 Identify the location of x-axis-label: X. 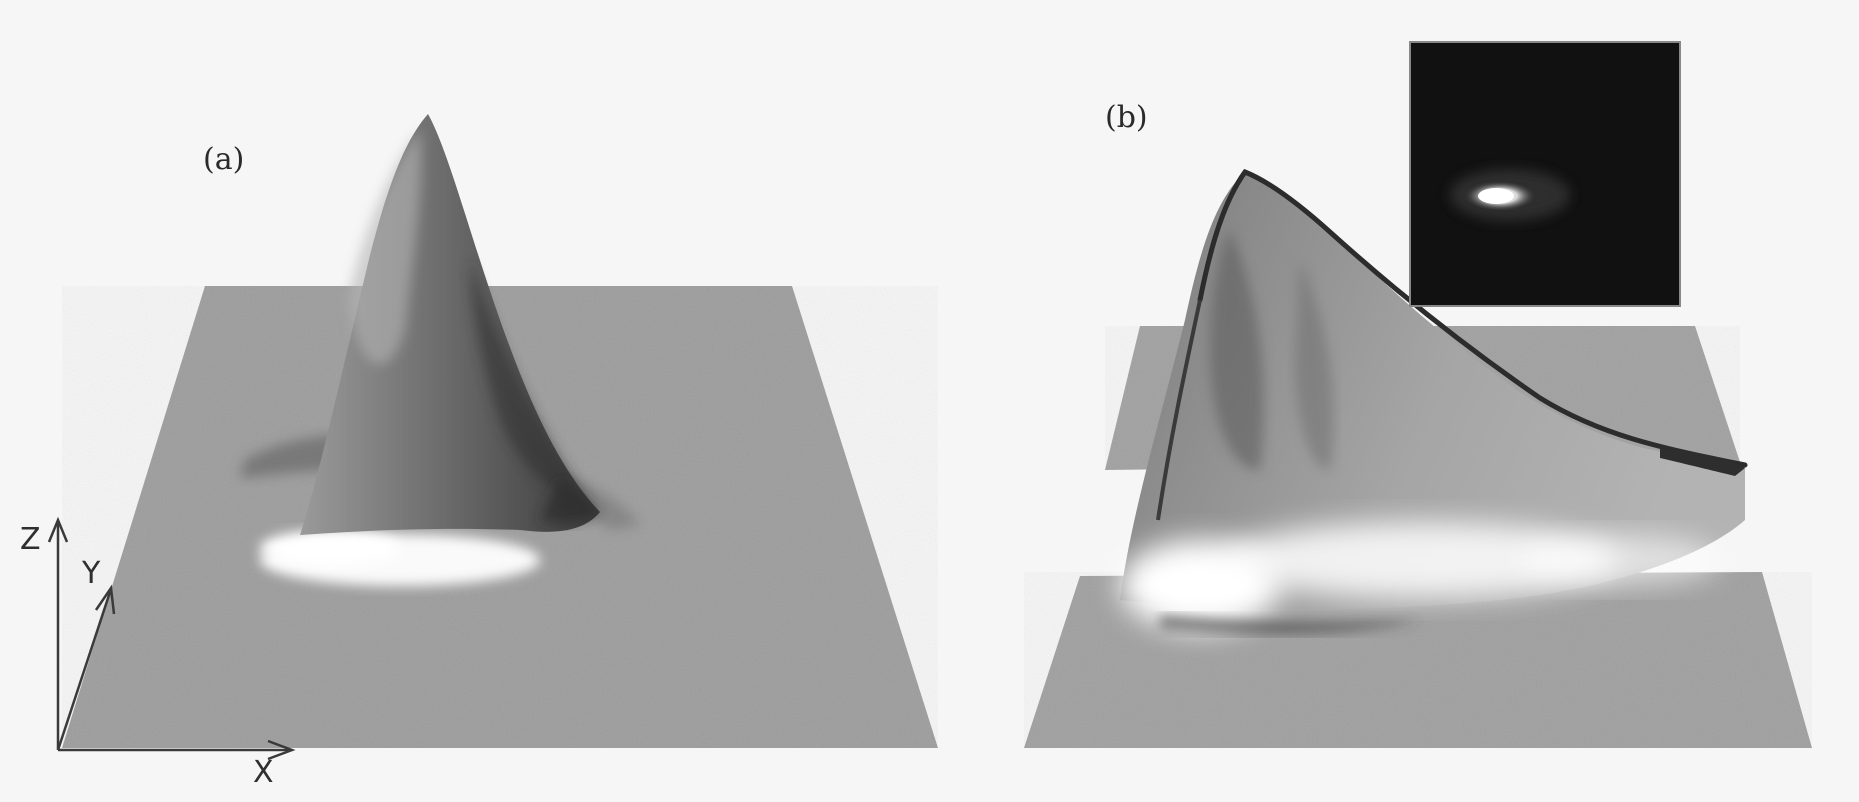
(263, 772).